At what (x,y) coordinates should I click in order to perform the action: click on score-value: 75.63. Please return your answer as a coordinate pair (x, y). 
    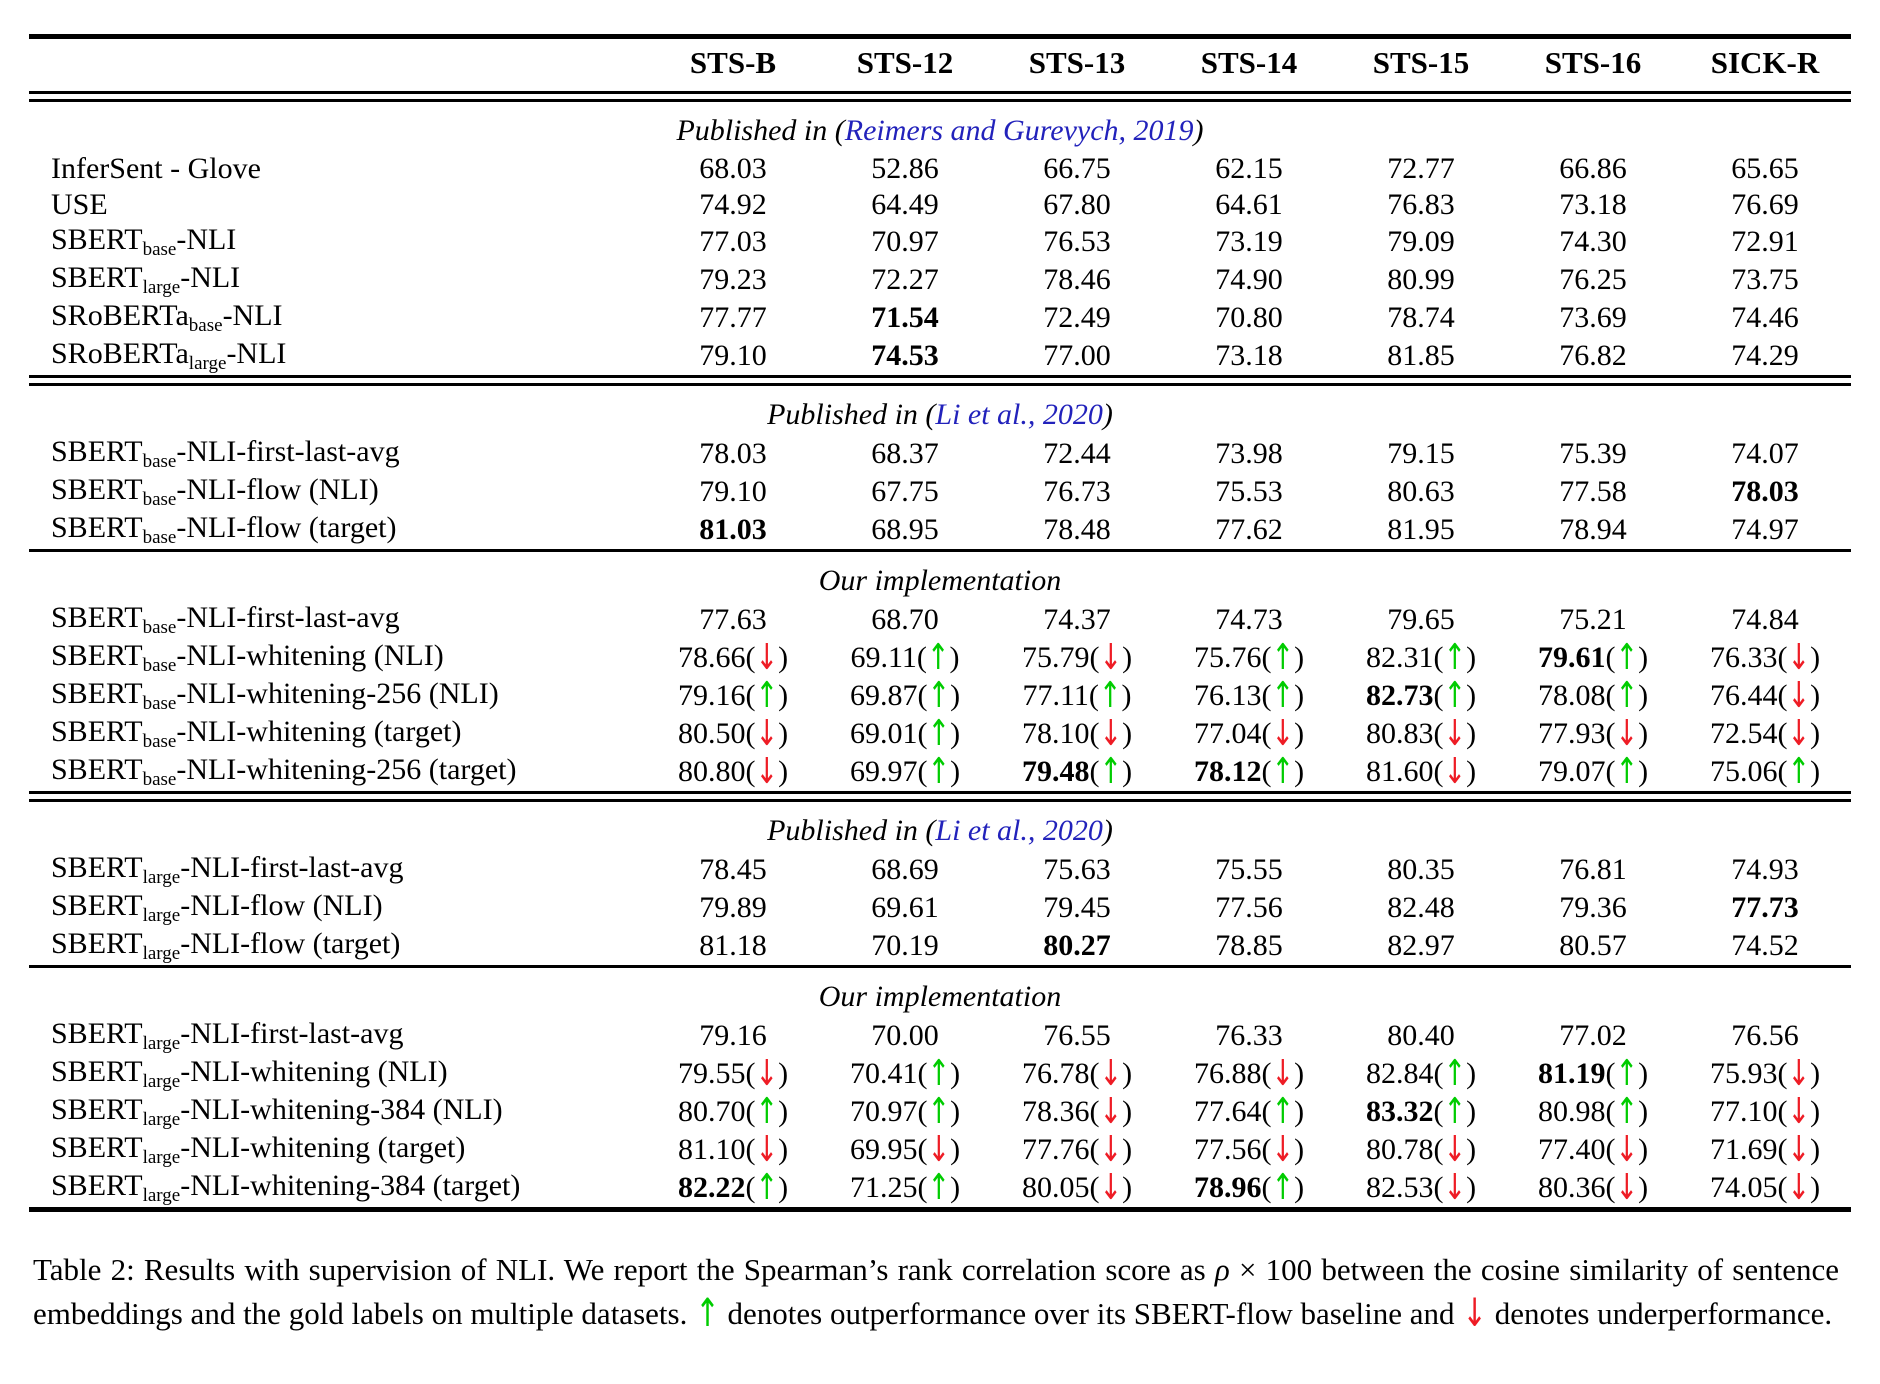
    Looking at the image, I should click on (1077, 869).